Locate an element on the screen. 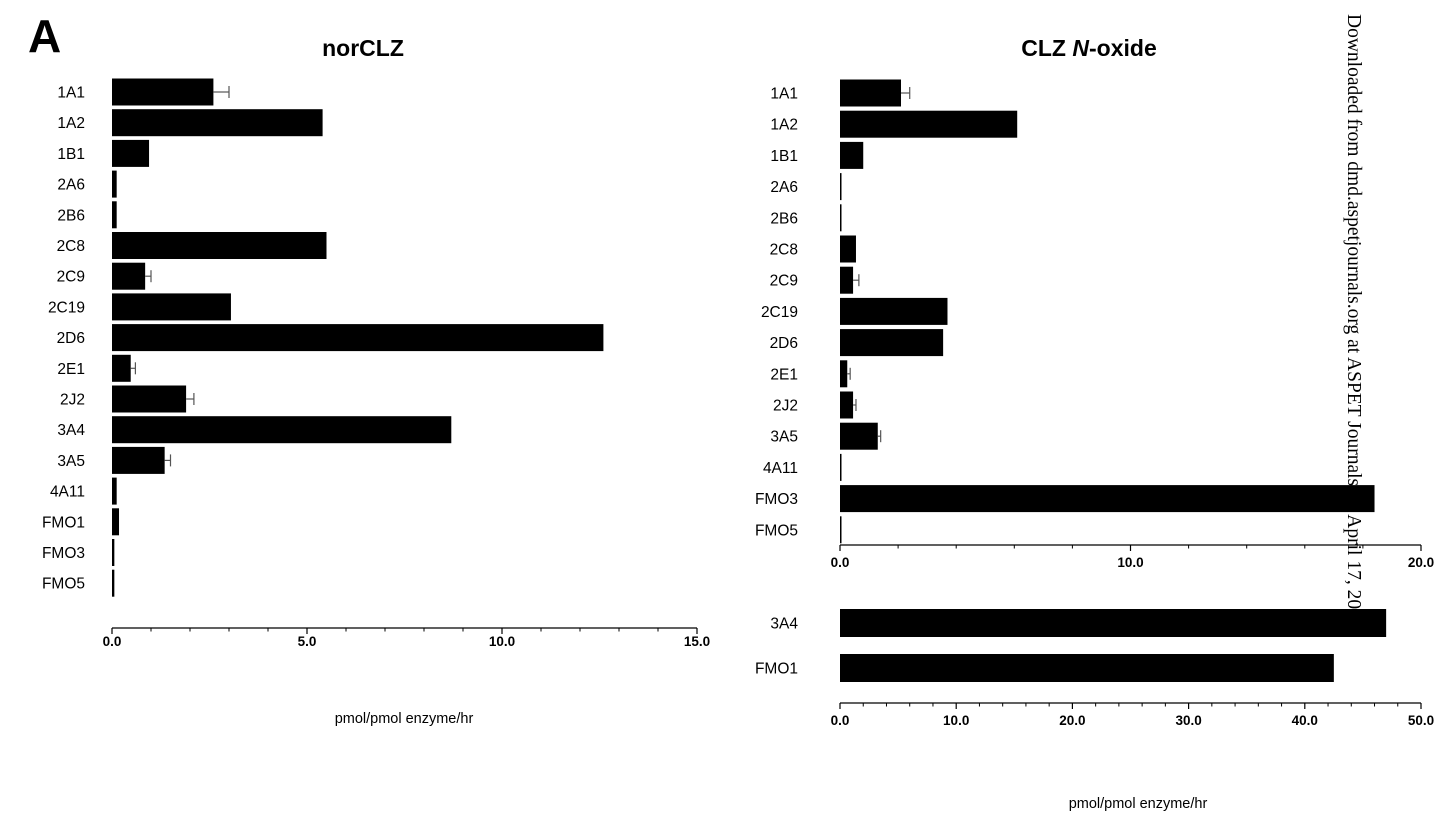 The image size is (1450, 817). panel-label: A is located at coordinates (44, 36).